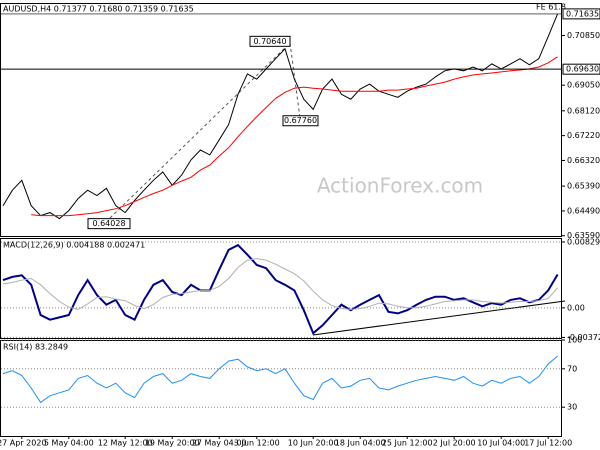 The image size is (600, 450). I want to click on annotation: FE 61.8, so click(551, 7).